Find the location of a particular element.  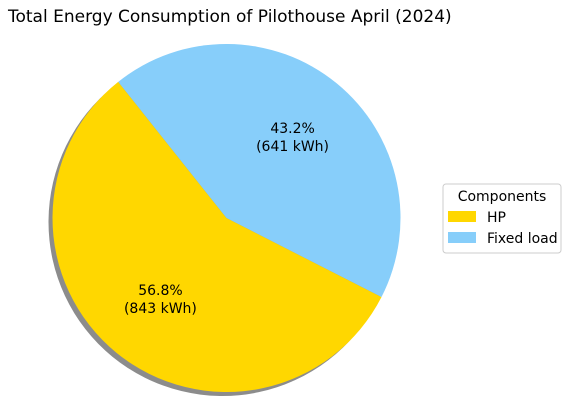

legend-swatch-hp is located at coordinates (462, 216).